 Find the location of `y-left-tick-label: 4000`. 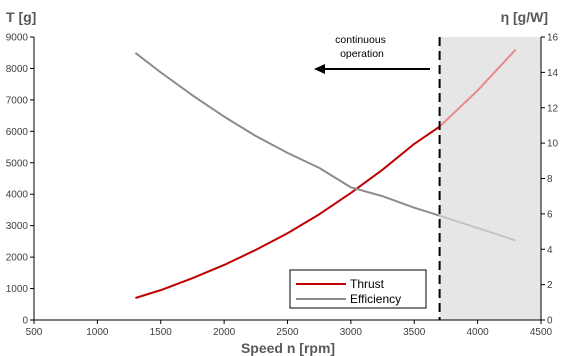

y-left-tick-label: 4000 is located at coordinates (17, 195).